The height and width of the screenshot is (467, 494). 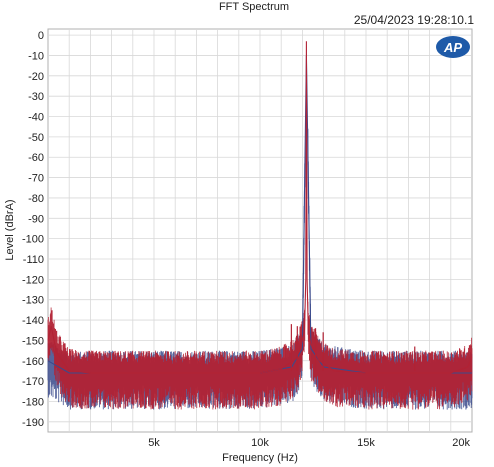 I want to click on chart-title: FFT Spectrum, so click(x=254, y=7).